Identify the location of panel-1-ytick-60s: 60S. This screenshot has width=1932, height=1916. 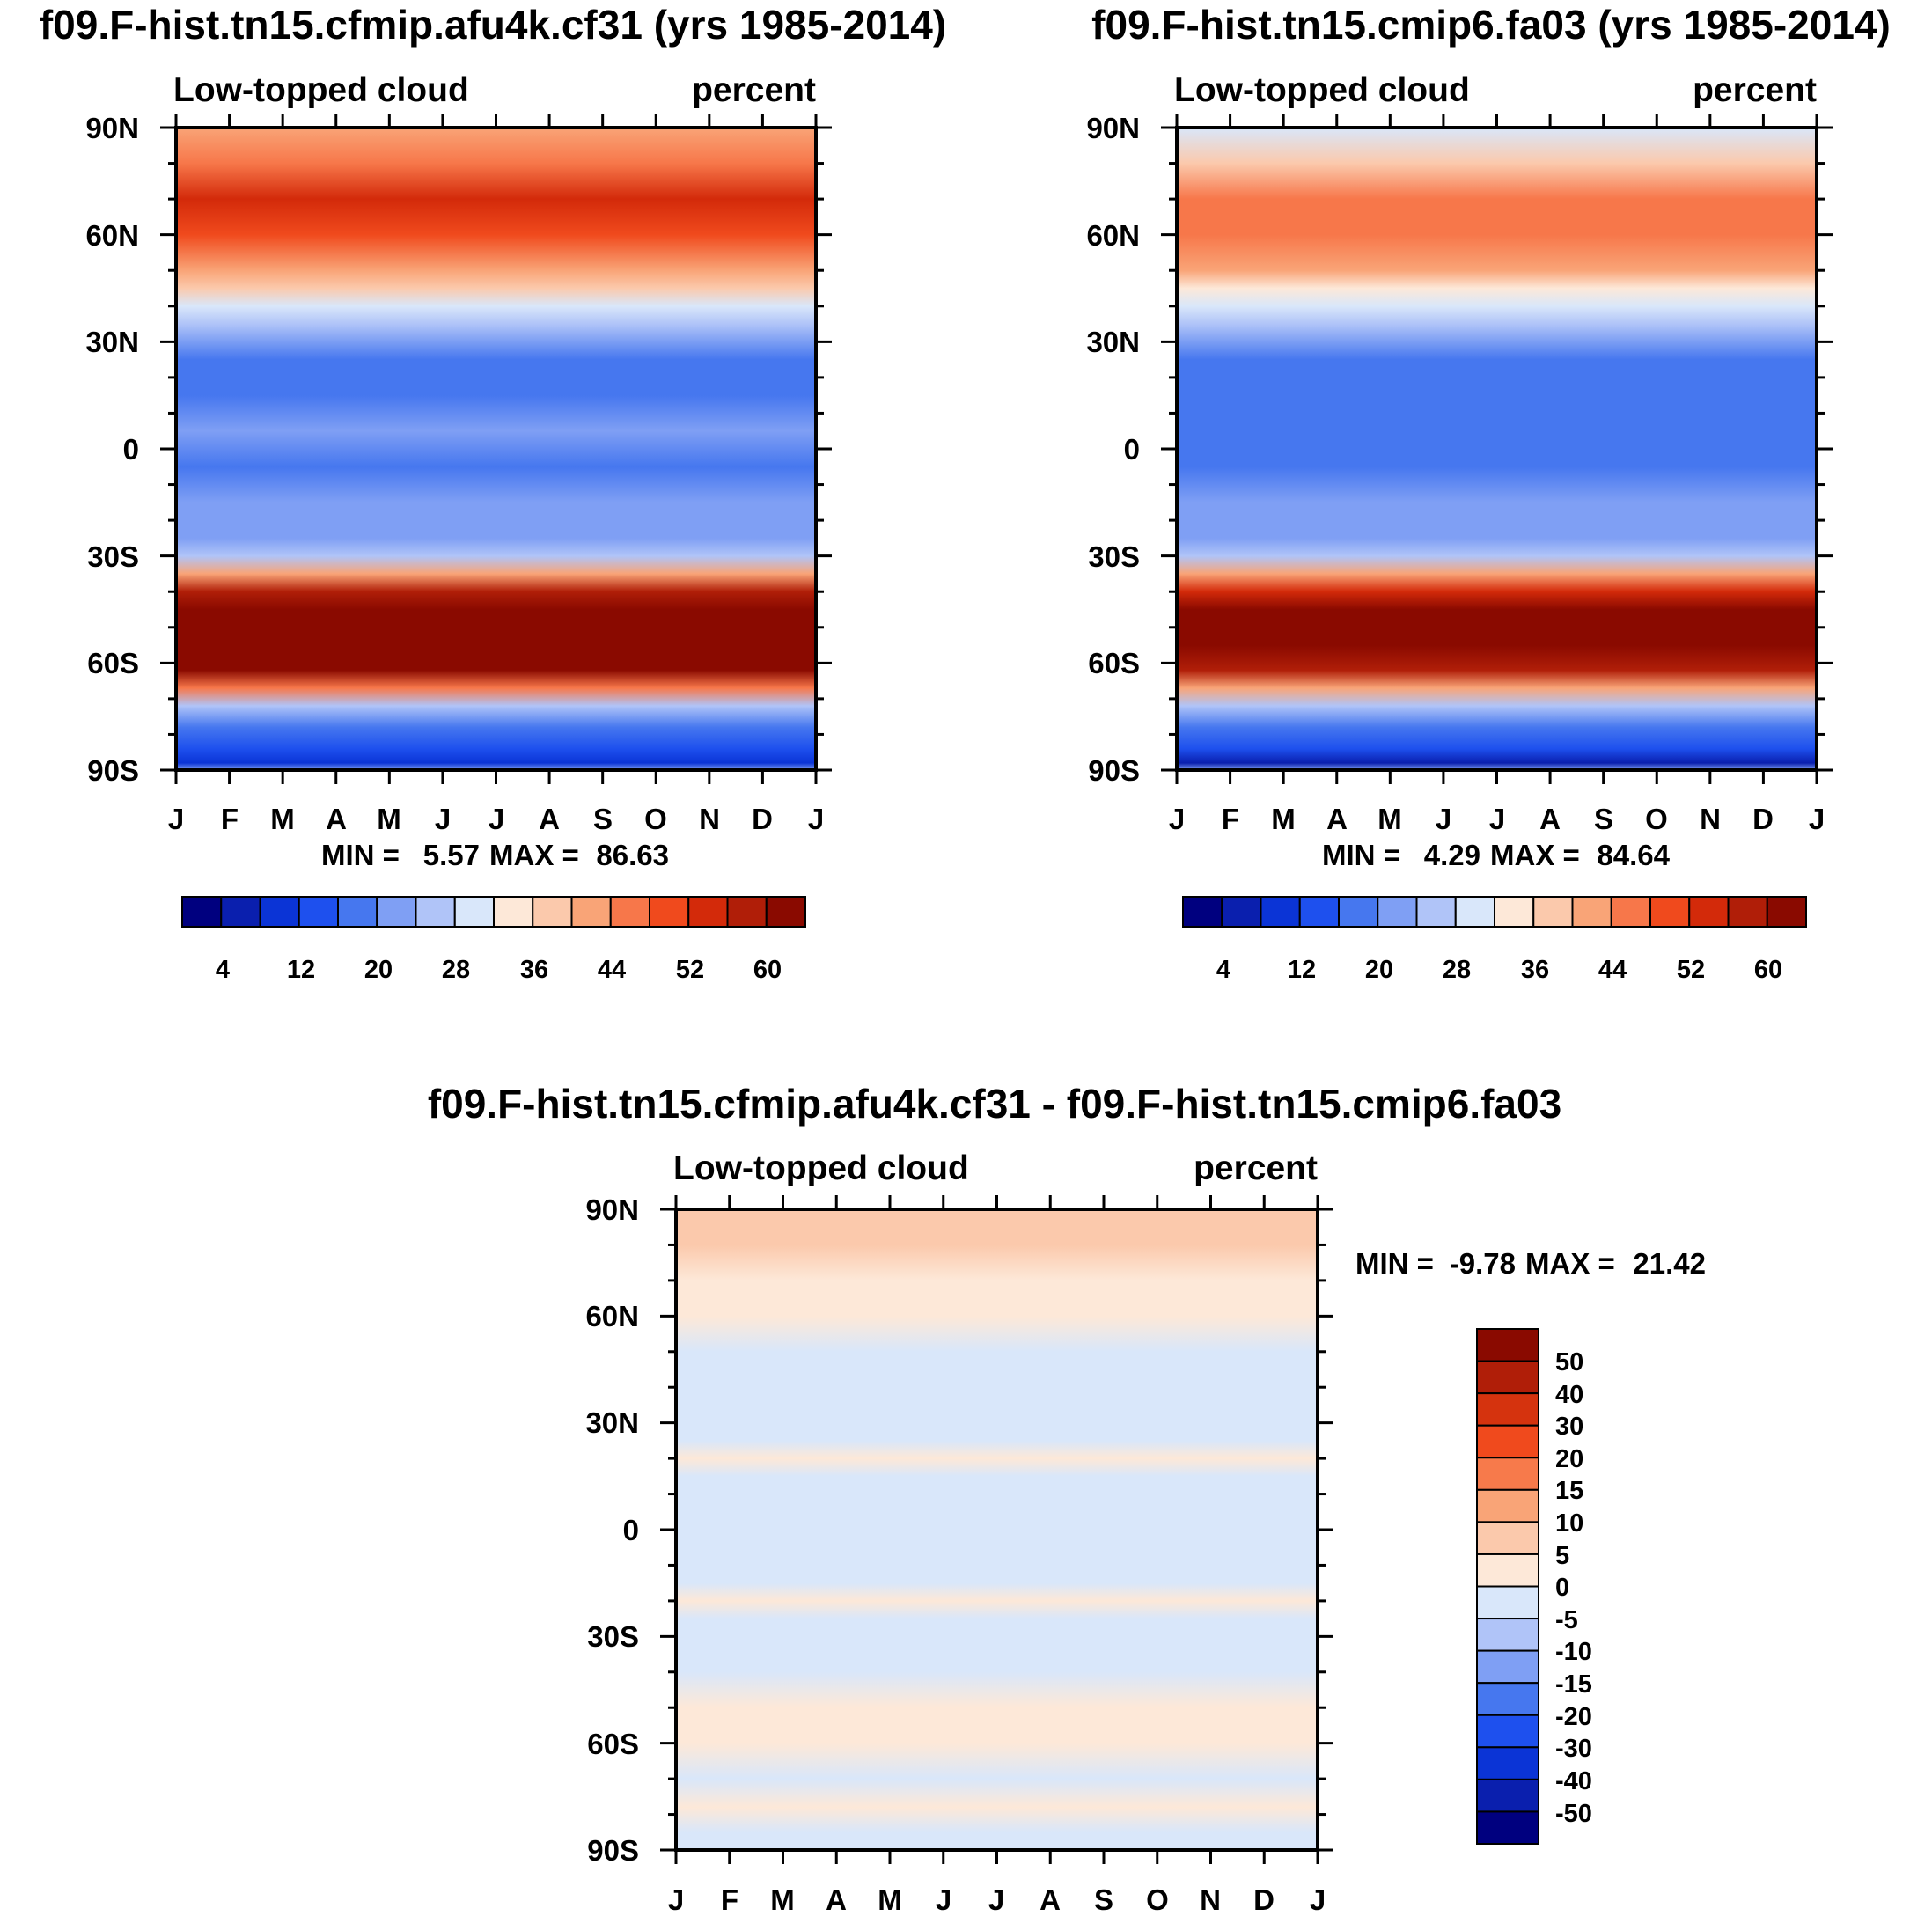
(113, 663).